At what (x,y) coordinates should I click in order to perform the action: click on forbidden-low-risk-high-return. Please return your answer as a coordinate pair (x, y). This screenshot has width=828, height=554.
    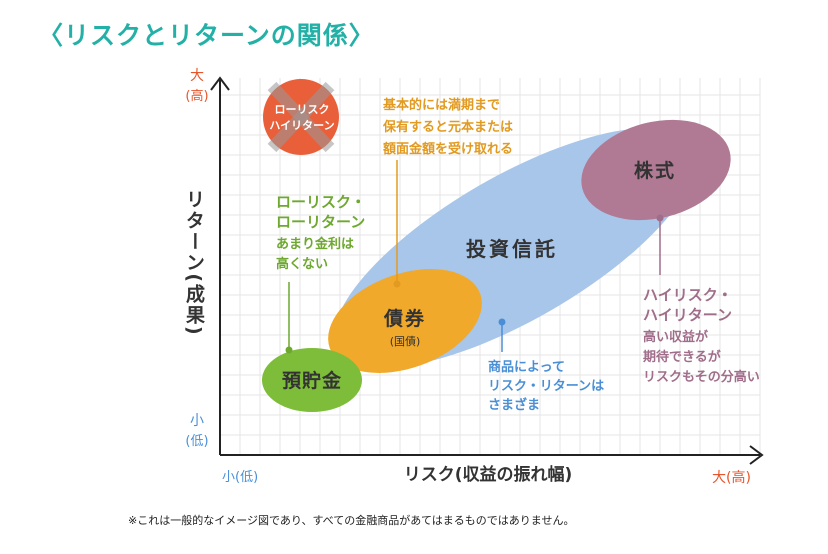
    Looking at the image, I should click on (301, 117).